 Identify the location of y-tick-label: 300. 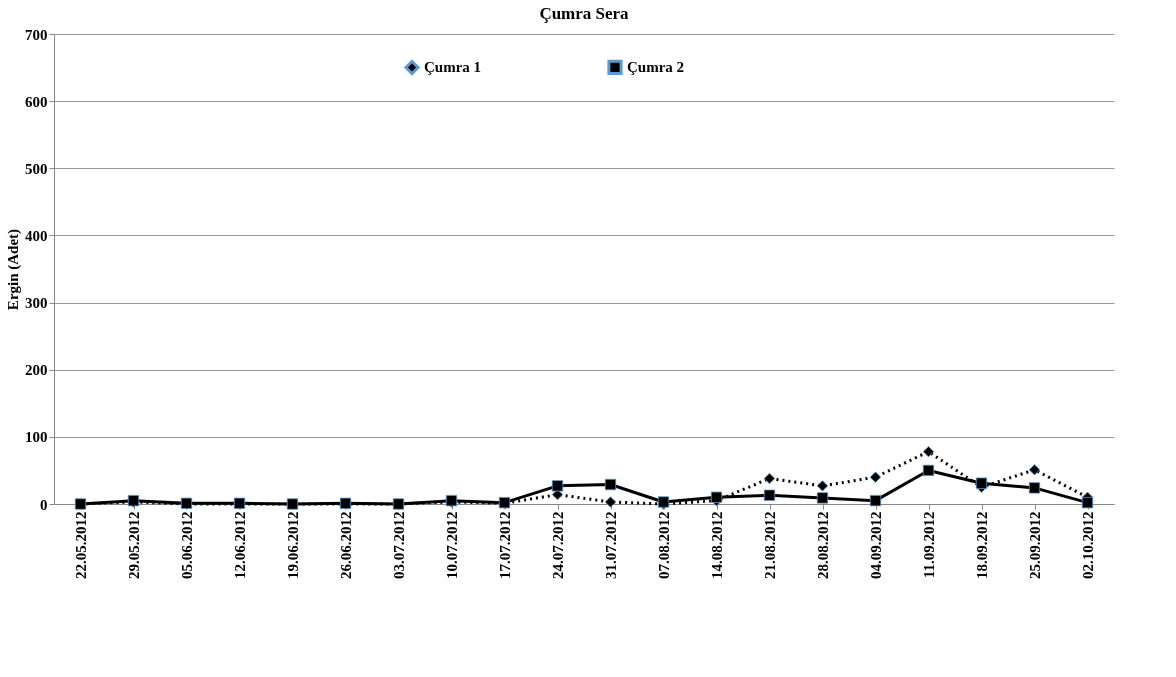
(36, 303).